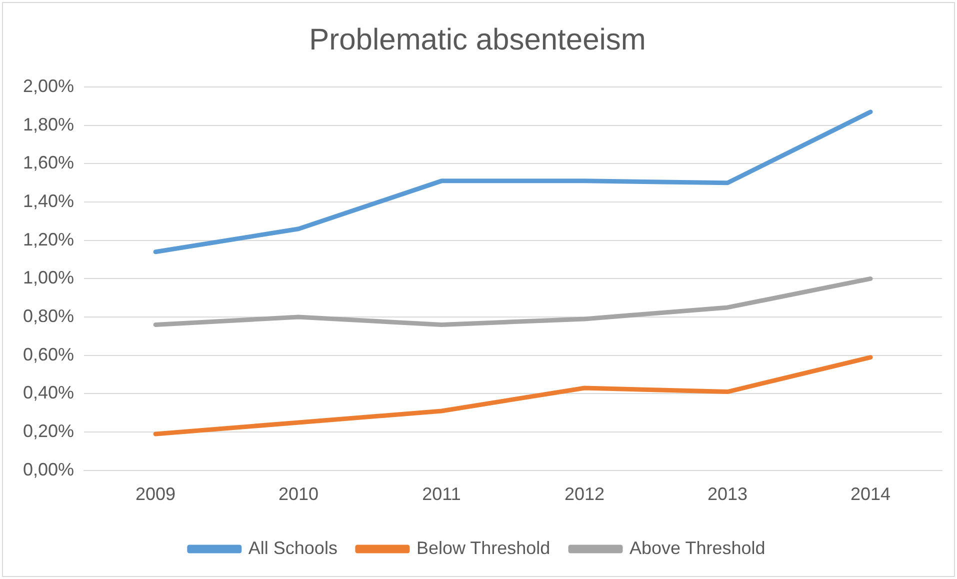  What do you see at coordinates (477, 39) in the screenshot?
I see `chart-title: Problematic absenteeism` at bounding box center [477, 39].